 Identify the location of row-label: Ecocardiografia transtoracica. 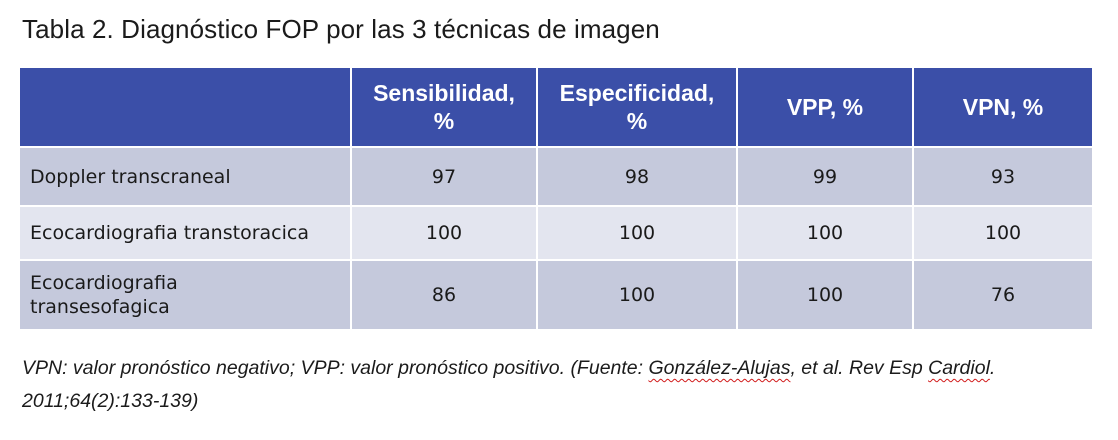
(186, 234).